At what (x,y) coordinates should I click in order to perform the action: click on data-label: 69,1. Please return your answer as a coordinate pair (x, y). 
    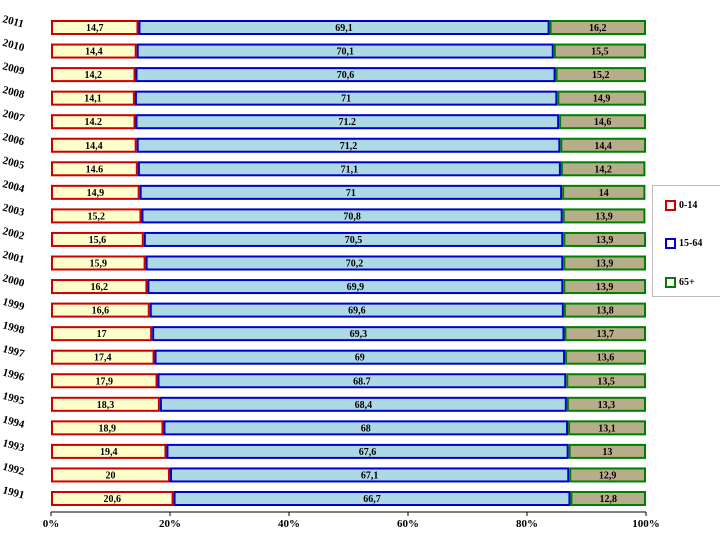
    Looking at the image, I should click on (344, 28).